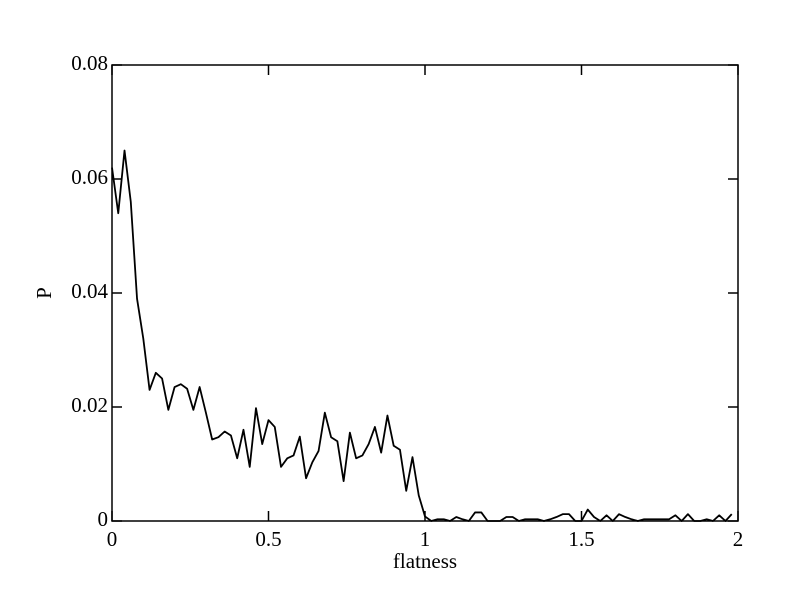 The height and width of the screenshot is (612, 792). I want to click on y-tick-label: 0.04, so click(89, 291).